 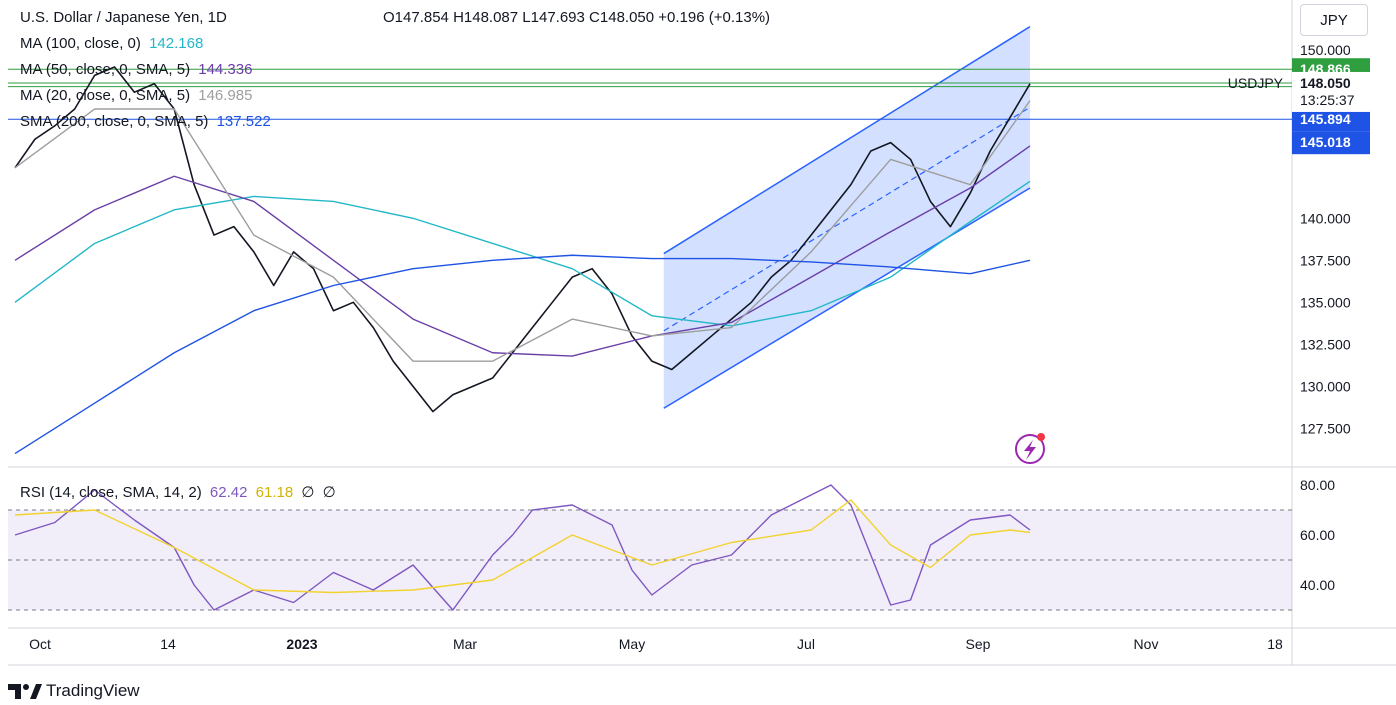 What do you see at coordinates (1325, 50) in the screenshot?
I see `y-tick-label: 150.000` at bounding box center [1325, 50].